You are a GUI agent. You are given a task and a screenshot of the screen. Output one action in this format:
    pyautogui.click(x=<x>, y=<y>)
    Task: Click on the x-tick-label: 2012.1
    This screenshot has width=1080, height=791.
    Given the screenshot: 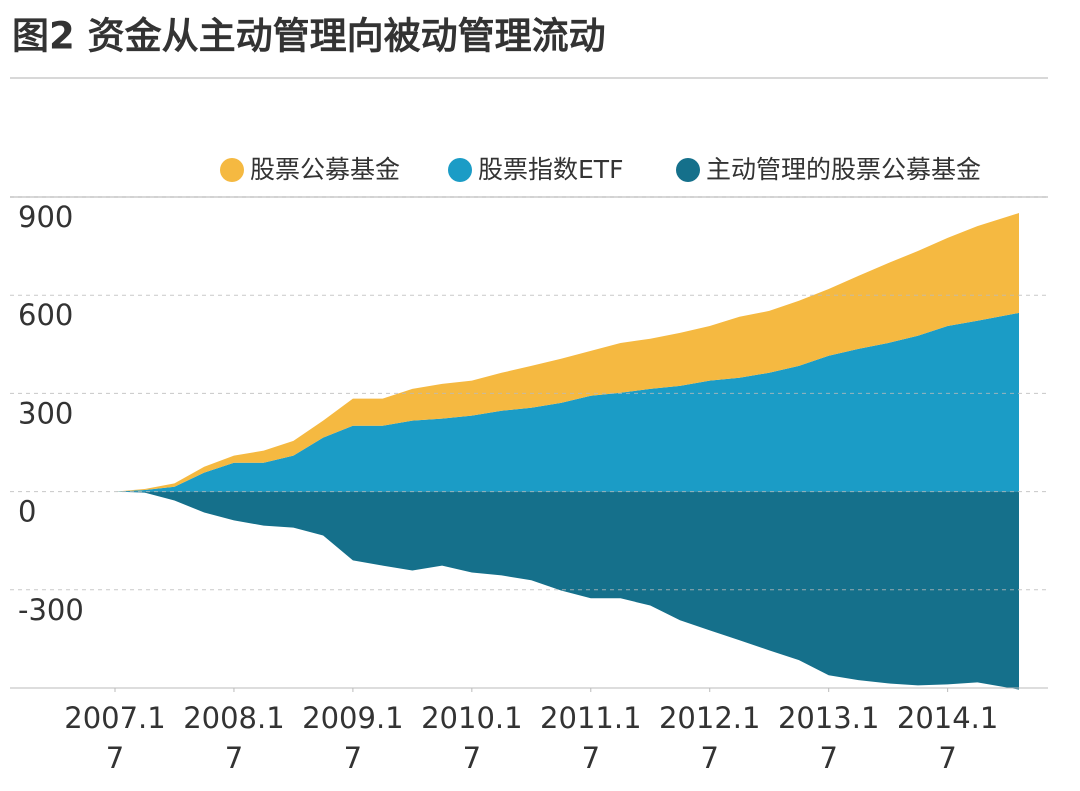 What is the action you would take?
    pyautogui.click(x=709, y=718)
    